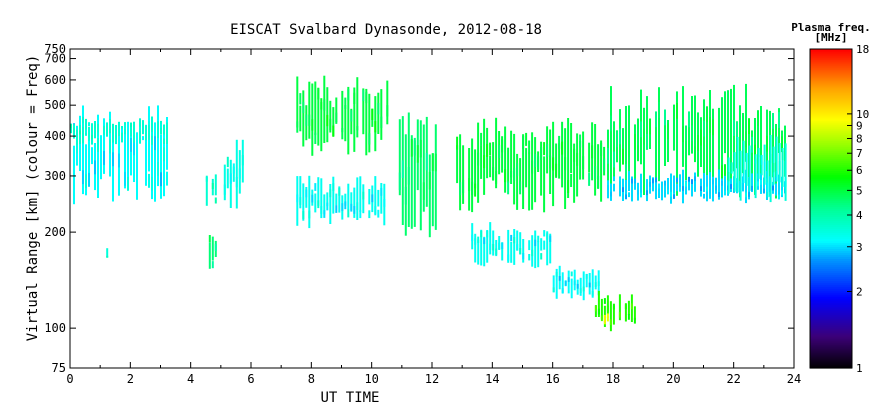  What do you see at coordinates (55, 80) in the screenshot?
I see `y-tick-label: 600` at bounding box center [55, 80].